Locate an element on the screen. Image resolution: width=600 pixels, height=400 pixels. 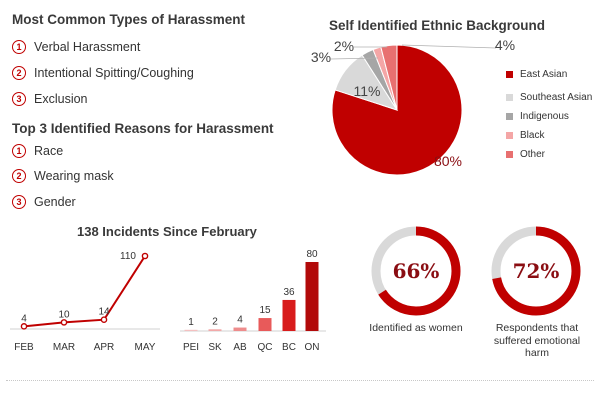
bar-x-tick-label: PEI is located at coordinates (191, 347).